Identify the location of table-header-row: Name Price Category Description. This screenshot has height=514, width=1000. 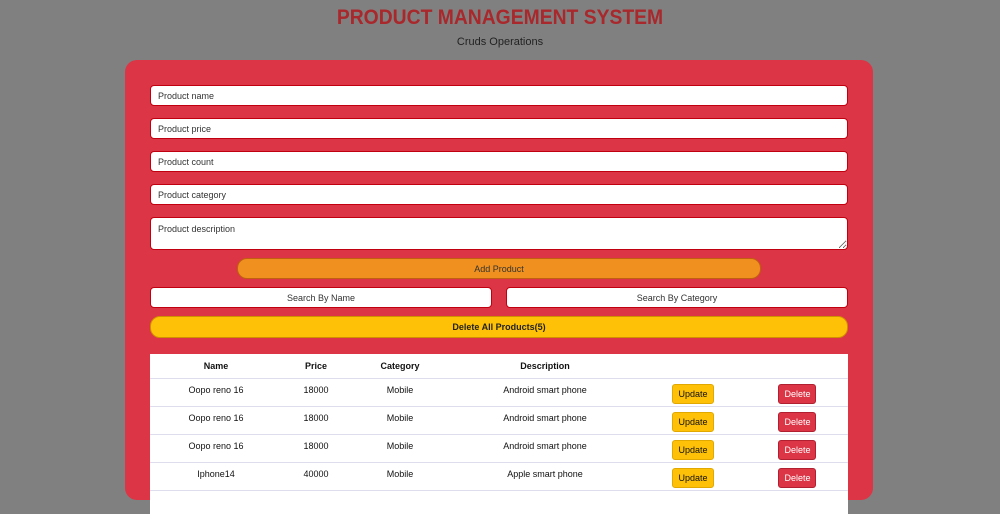
(499, 366).